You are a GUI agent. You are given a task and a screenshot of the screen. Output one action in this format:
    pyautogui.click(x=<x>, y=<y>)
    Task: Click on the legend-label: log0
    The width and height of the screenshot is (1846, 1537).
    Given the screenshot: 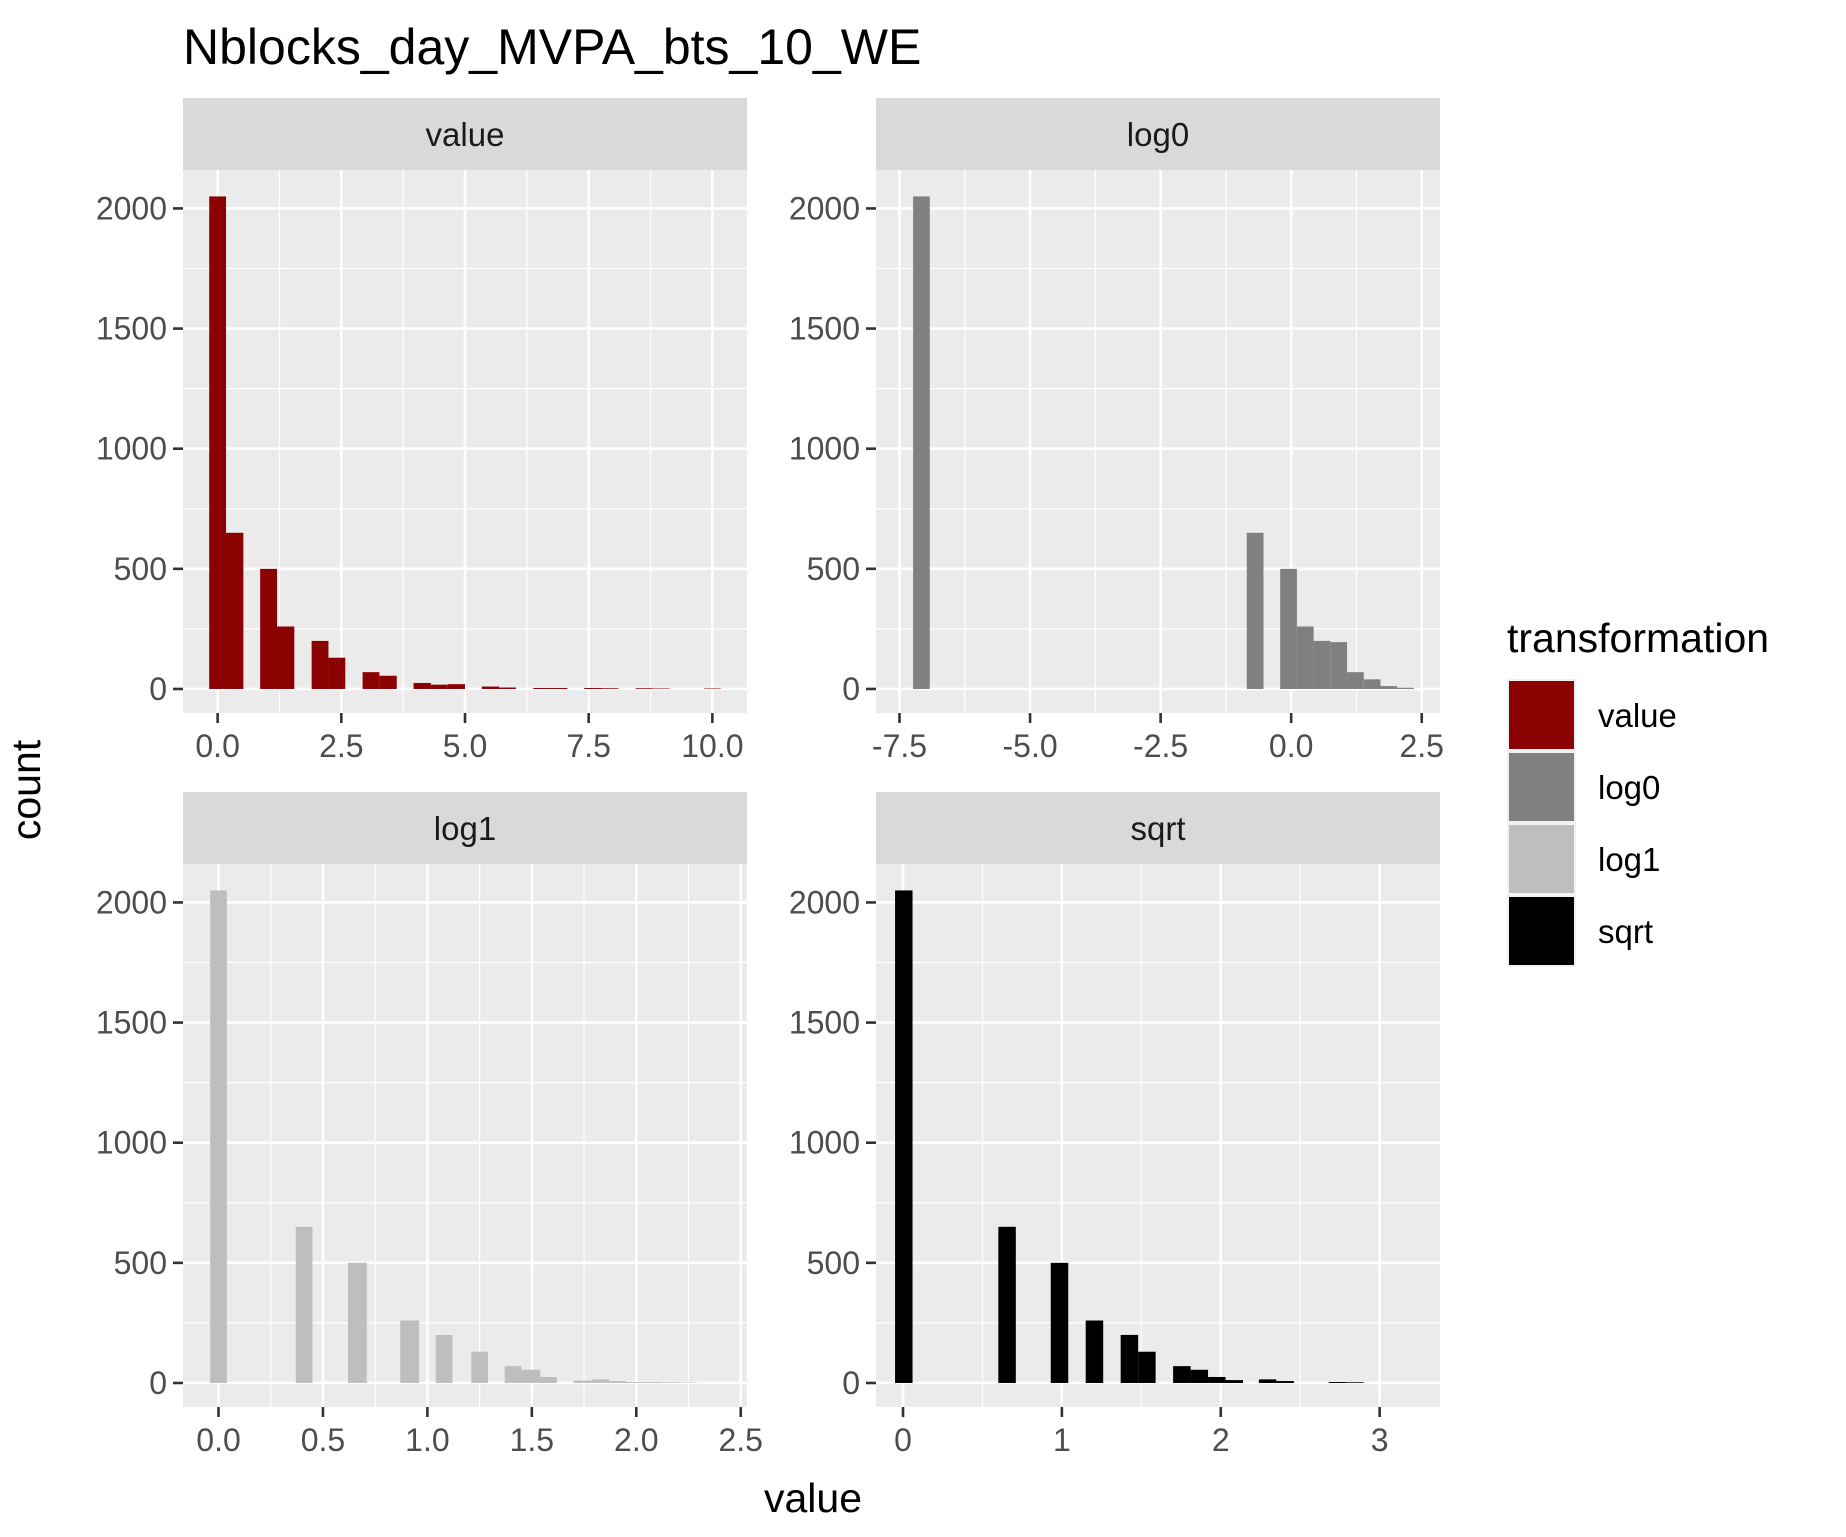 What is the action you would take?
    pyautogui.click(x=1629, y=787)
    